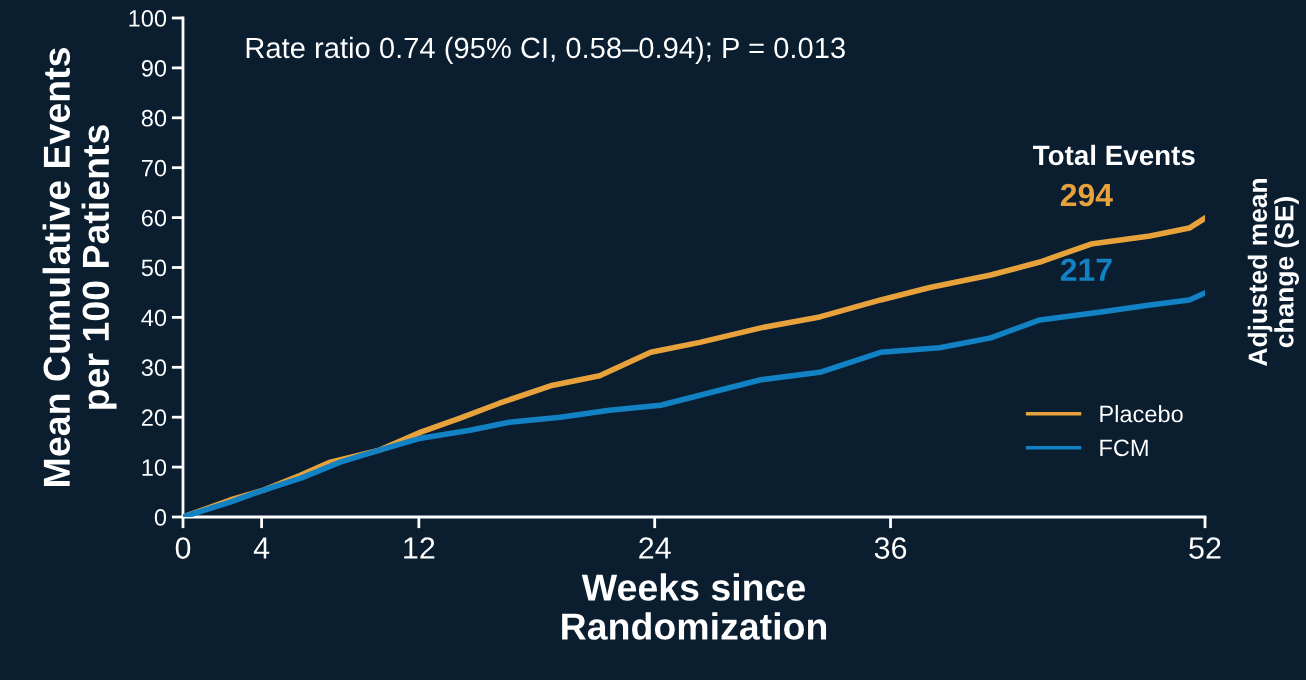  Describe the element at coordinates (154, 318) in the screenshot. I see `y-tick-label: 40` at that location.